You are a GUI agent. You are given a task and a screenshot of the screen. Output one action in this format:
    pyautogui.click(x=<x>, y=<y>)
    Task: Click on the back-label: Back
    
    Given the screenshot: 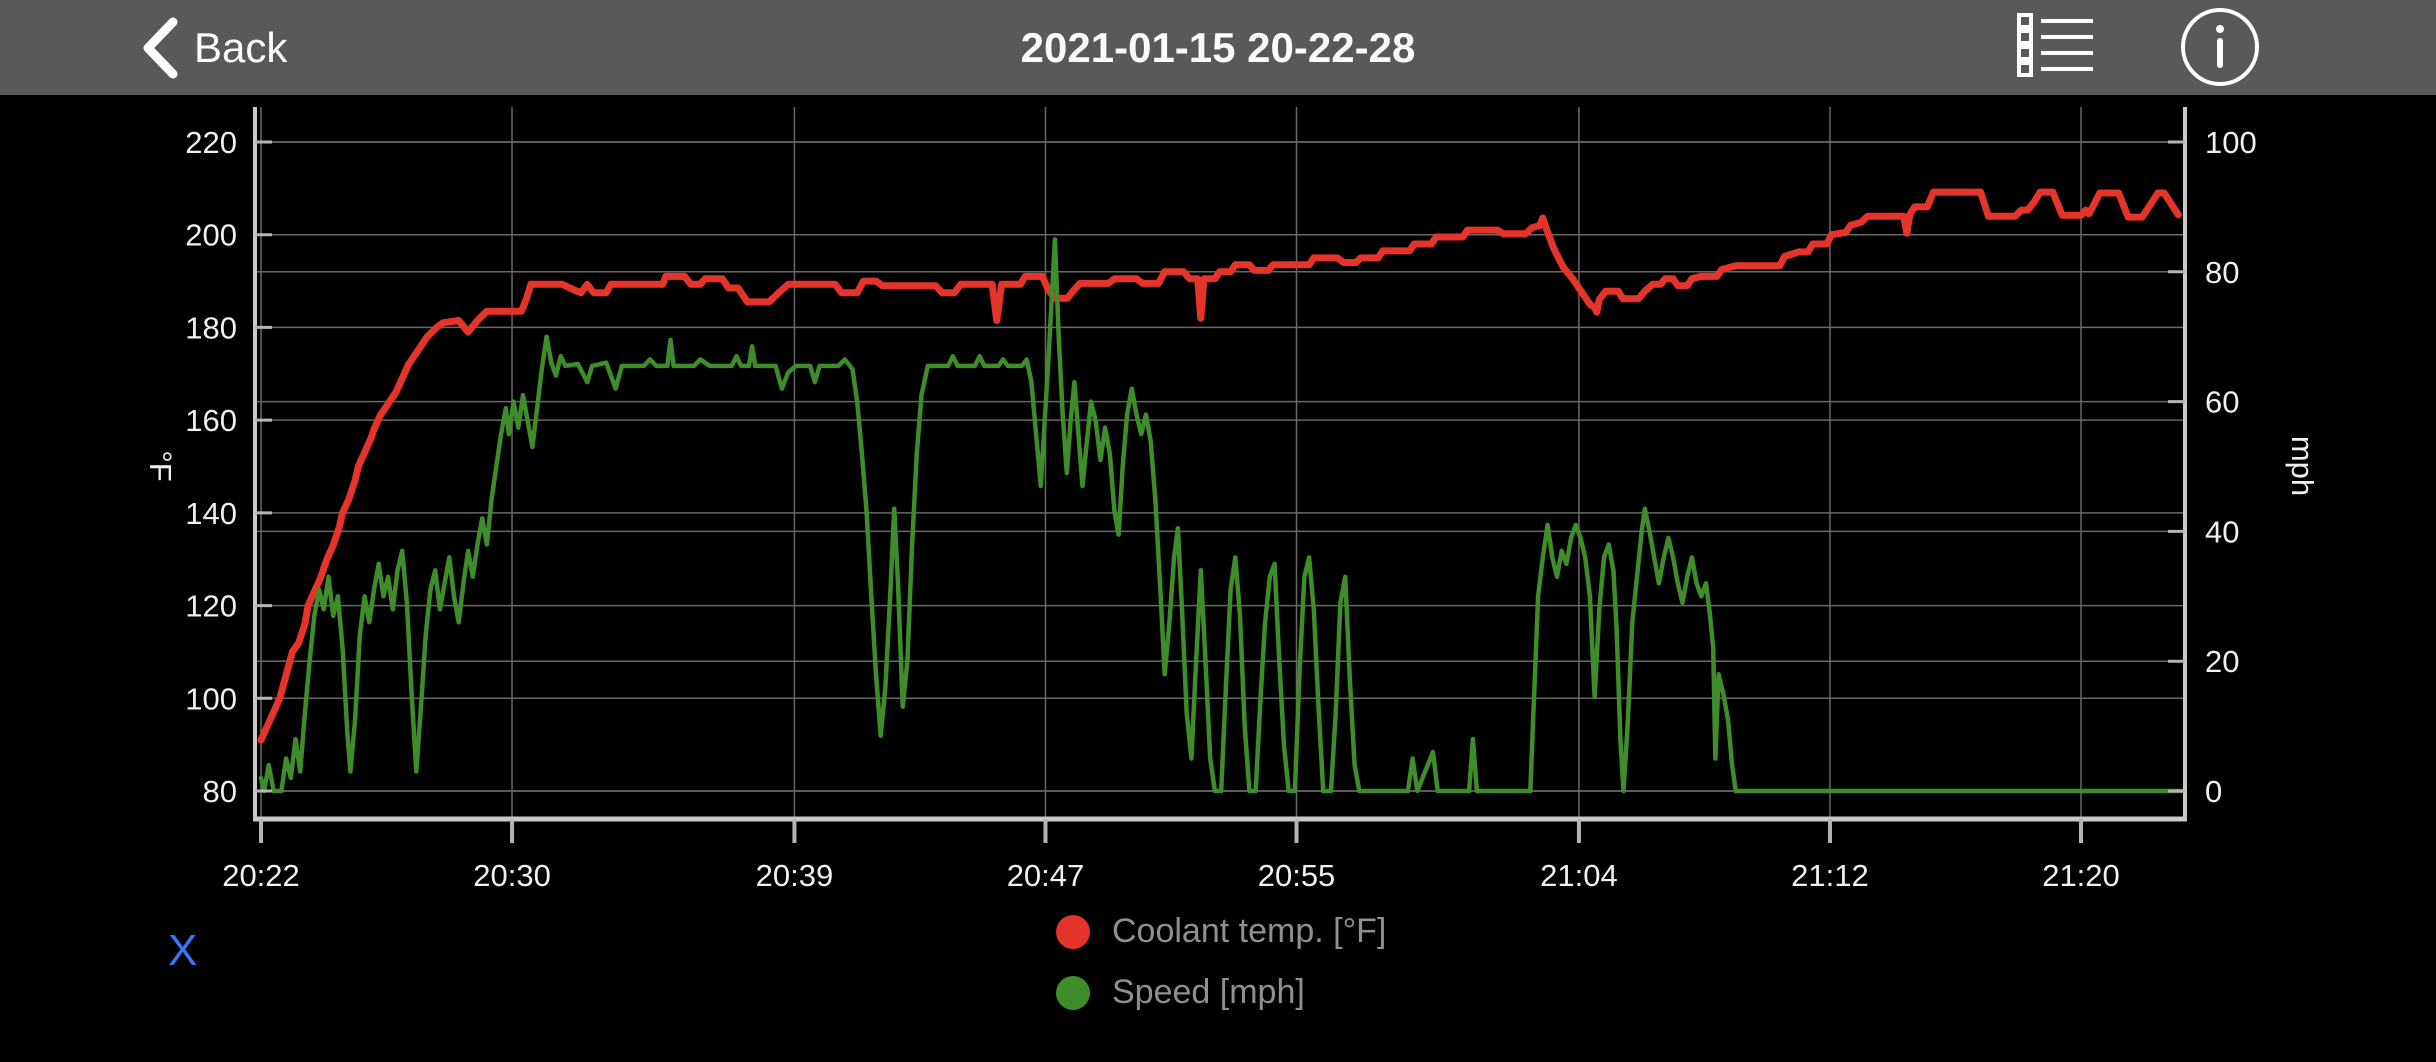 What is the action you would take?
    pyautogui.click(x=241, y=47)
    